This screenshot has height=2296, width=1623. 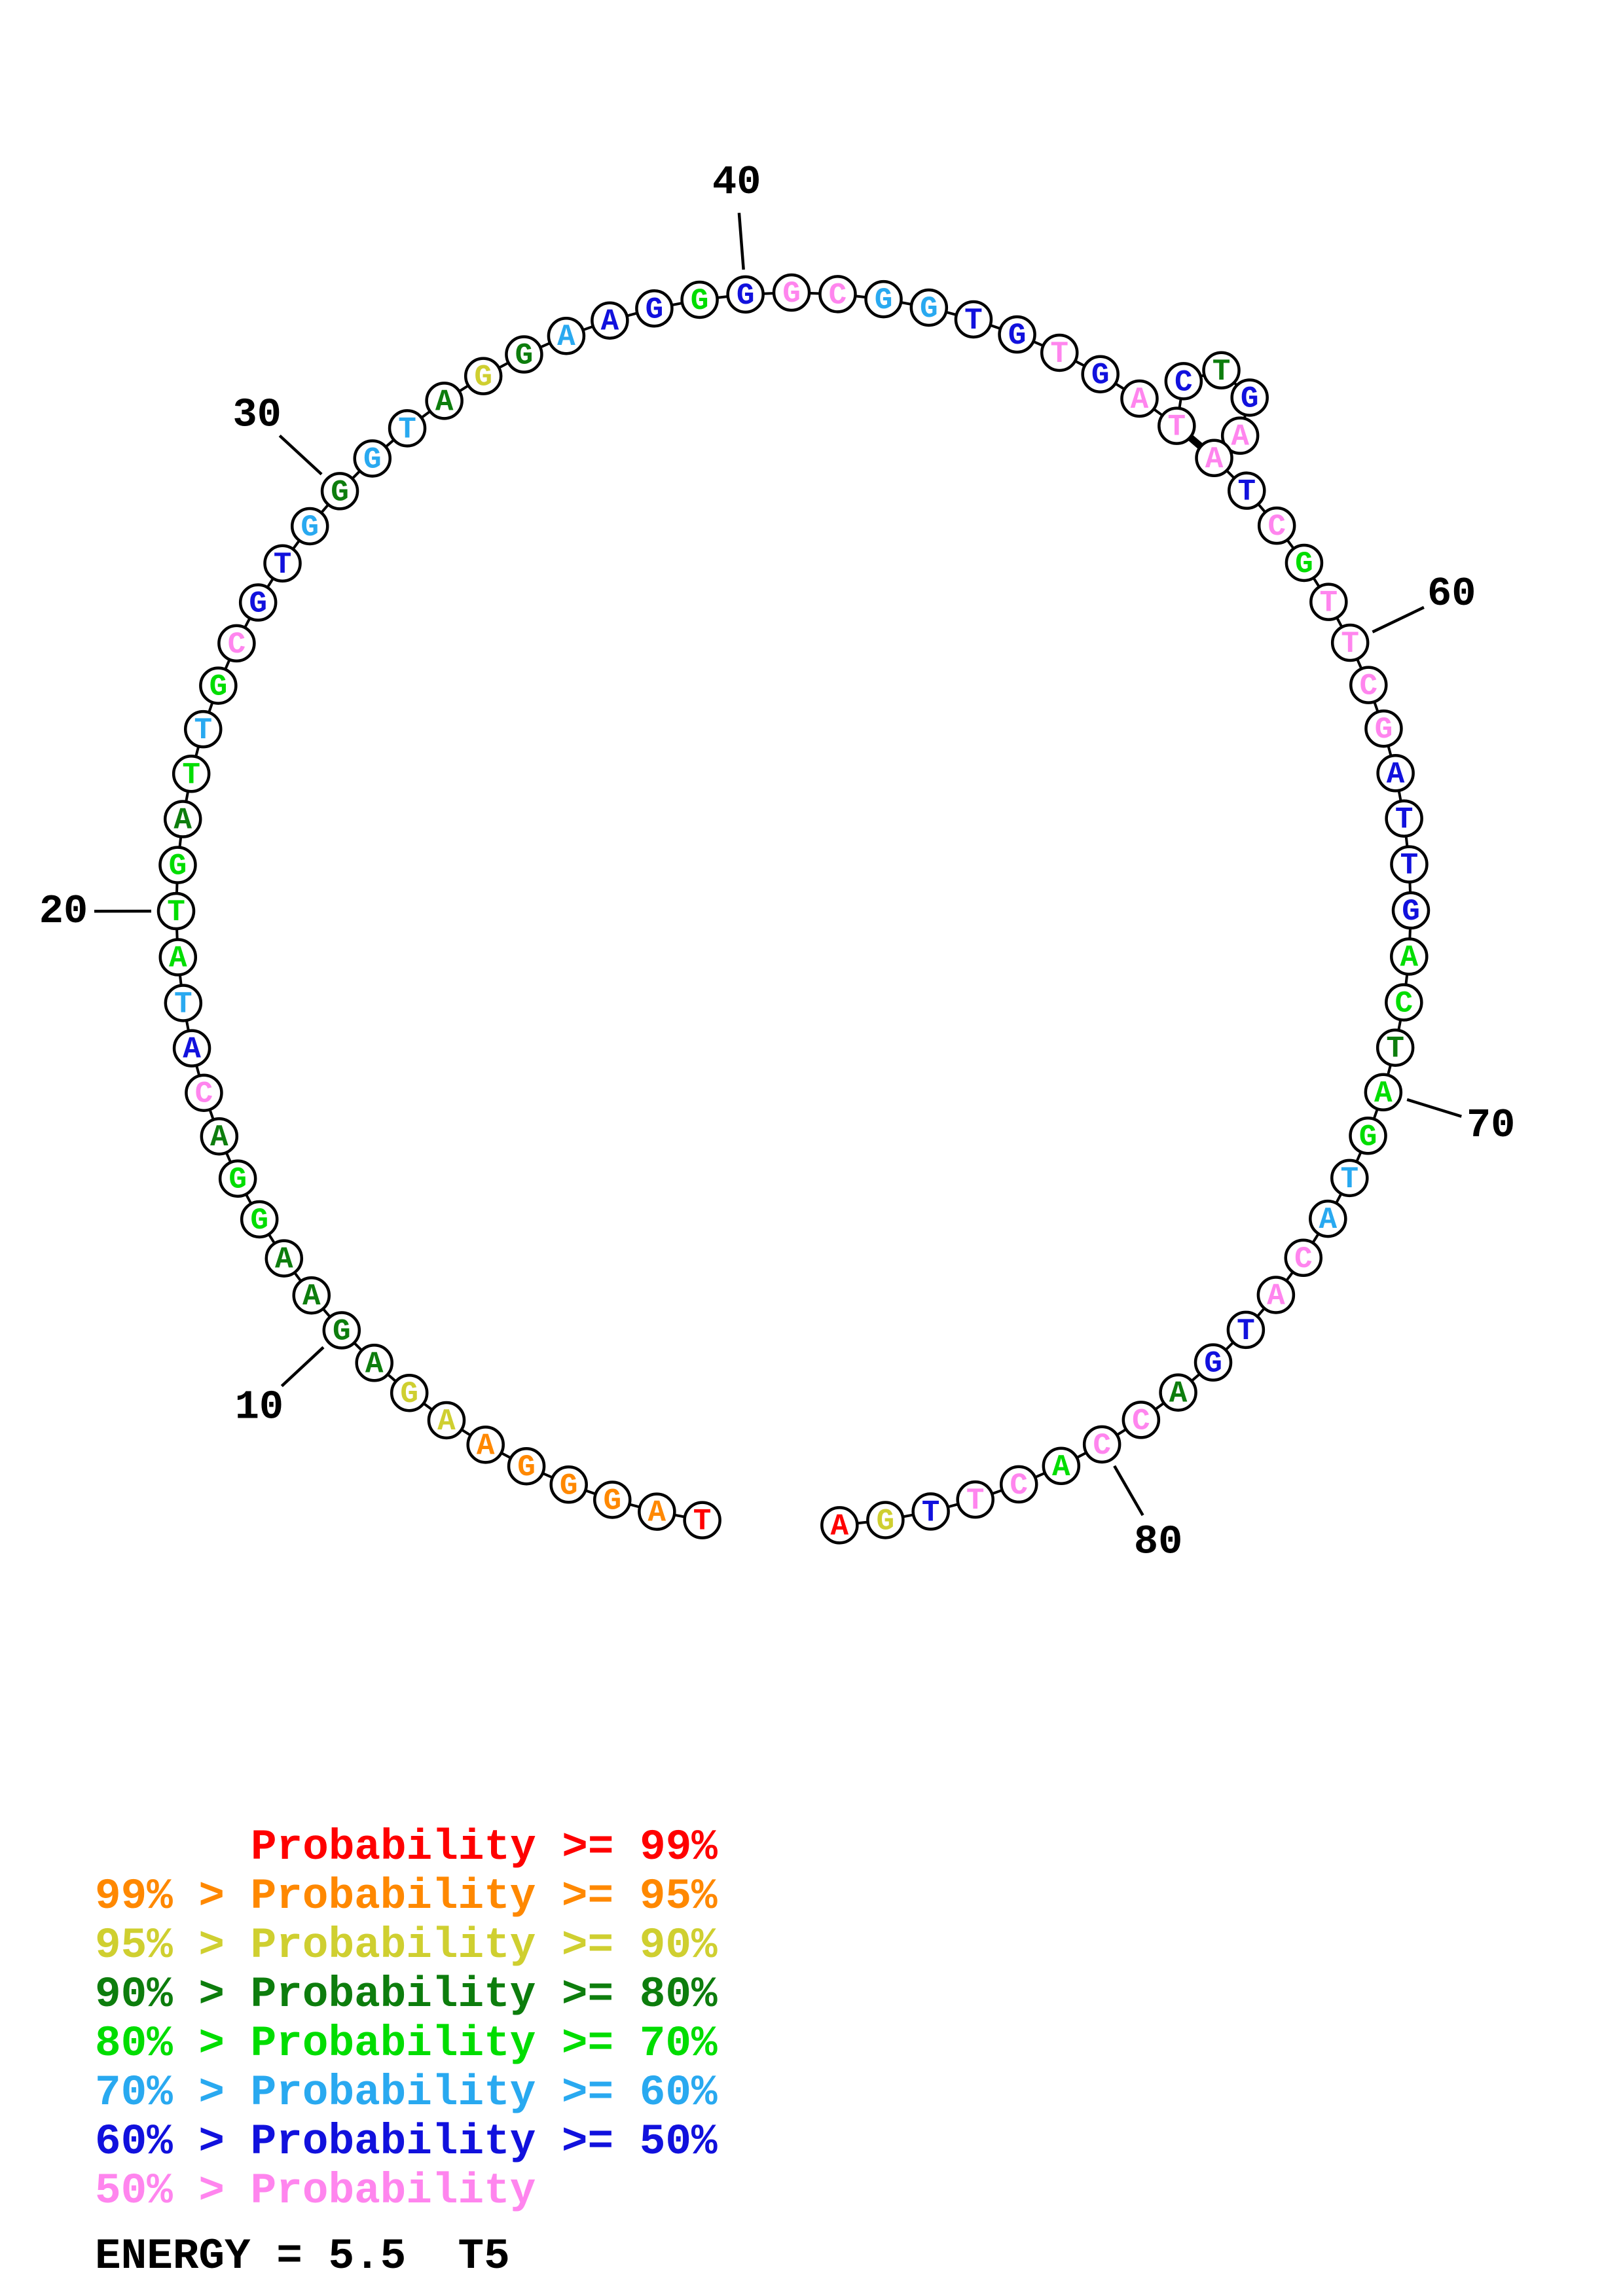 I want to click on nucleotide-base-43: G, so click(x=884, y=300).